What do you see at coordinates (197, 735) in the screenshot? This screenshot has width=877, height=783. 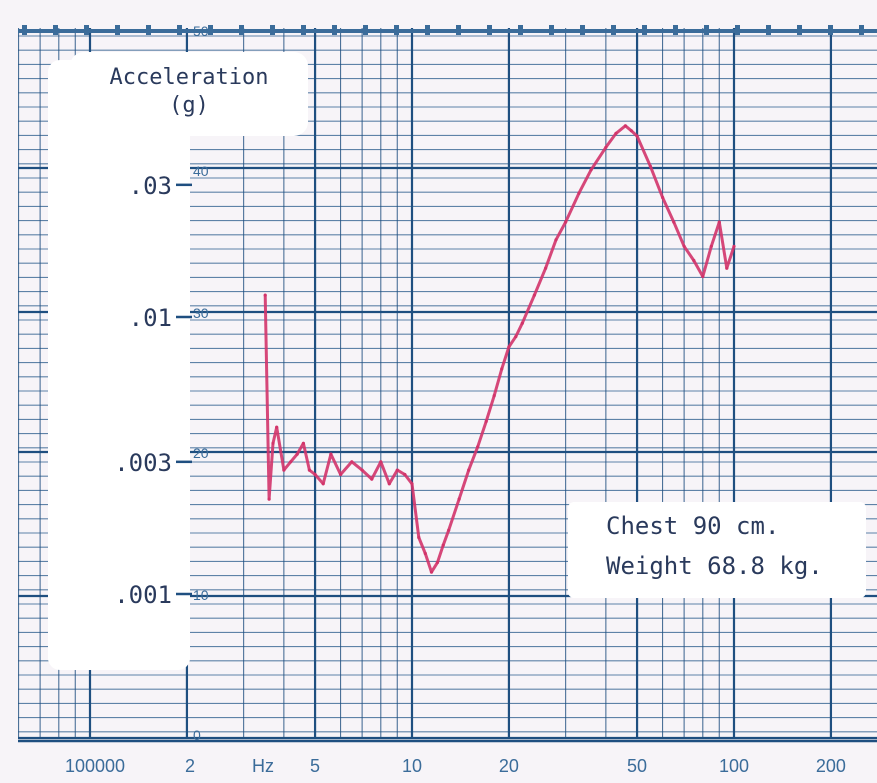 I see `paper-scale-label: 0` at bounding box center [197, 735].